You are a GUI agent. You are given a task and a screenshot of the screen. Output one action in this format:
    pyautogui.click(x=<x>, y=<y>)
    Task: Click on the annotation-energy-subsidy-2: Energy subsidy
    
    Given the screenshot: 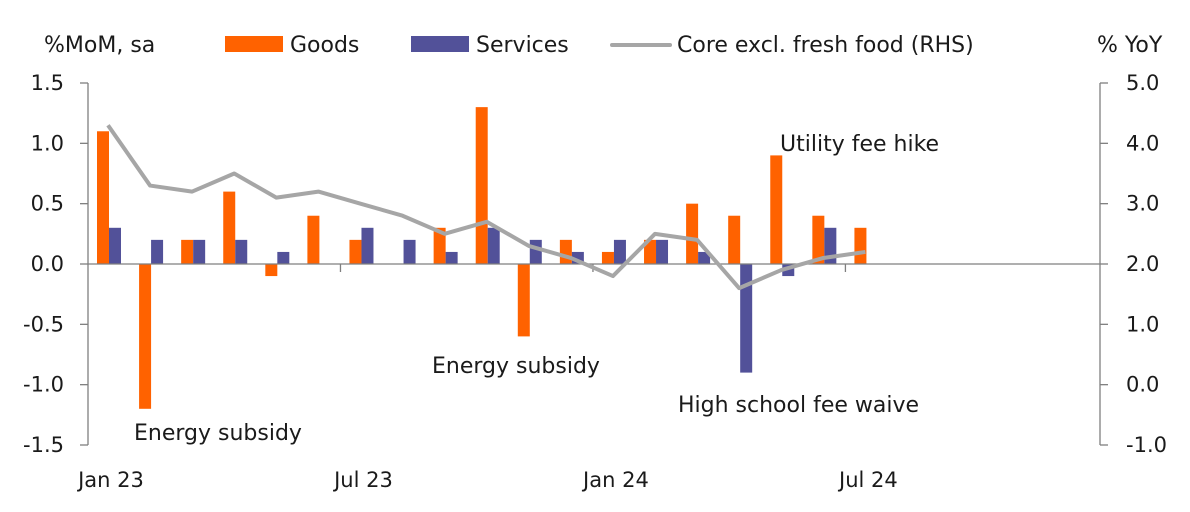 What is the action you would take?
    pyautogui.click(x=516, y=366)
    